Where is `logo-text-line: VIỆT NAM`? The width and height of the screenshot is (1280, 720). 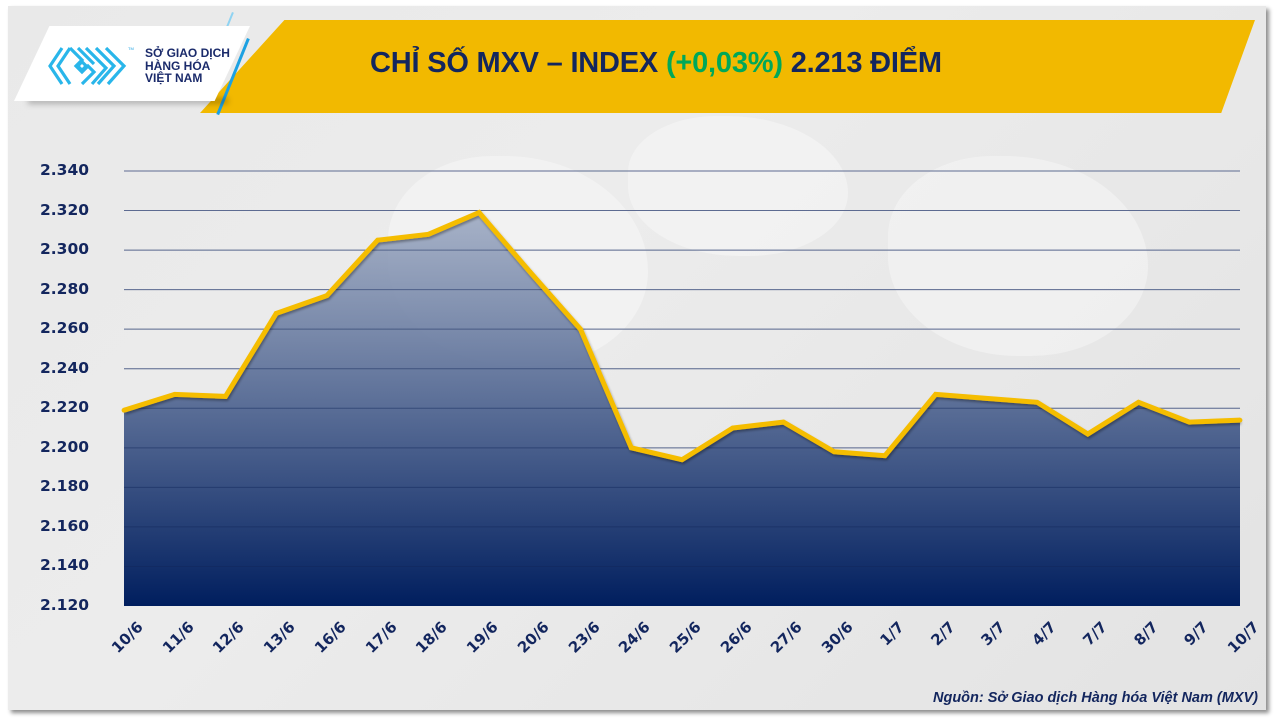 logo-text-line: VIỆT NAM is located at coordinates (174, 78).